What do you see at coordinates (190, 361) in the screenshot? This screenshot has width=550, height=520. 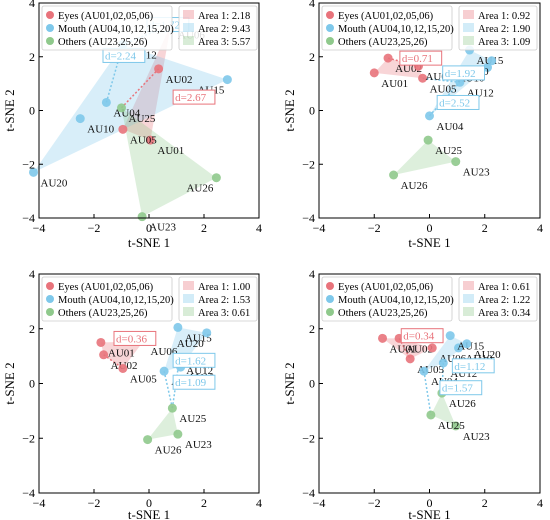 I see `distance-label: d=1.62` at bounding box center [190, 361].